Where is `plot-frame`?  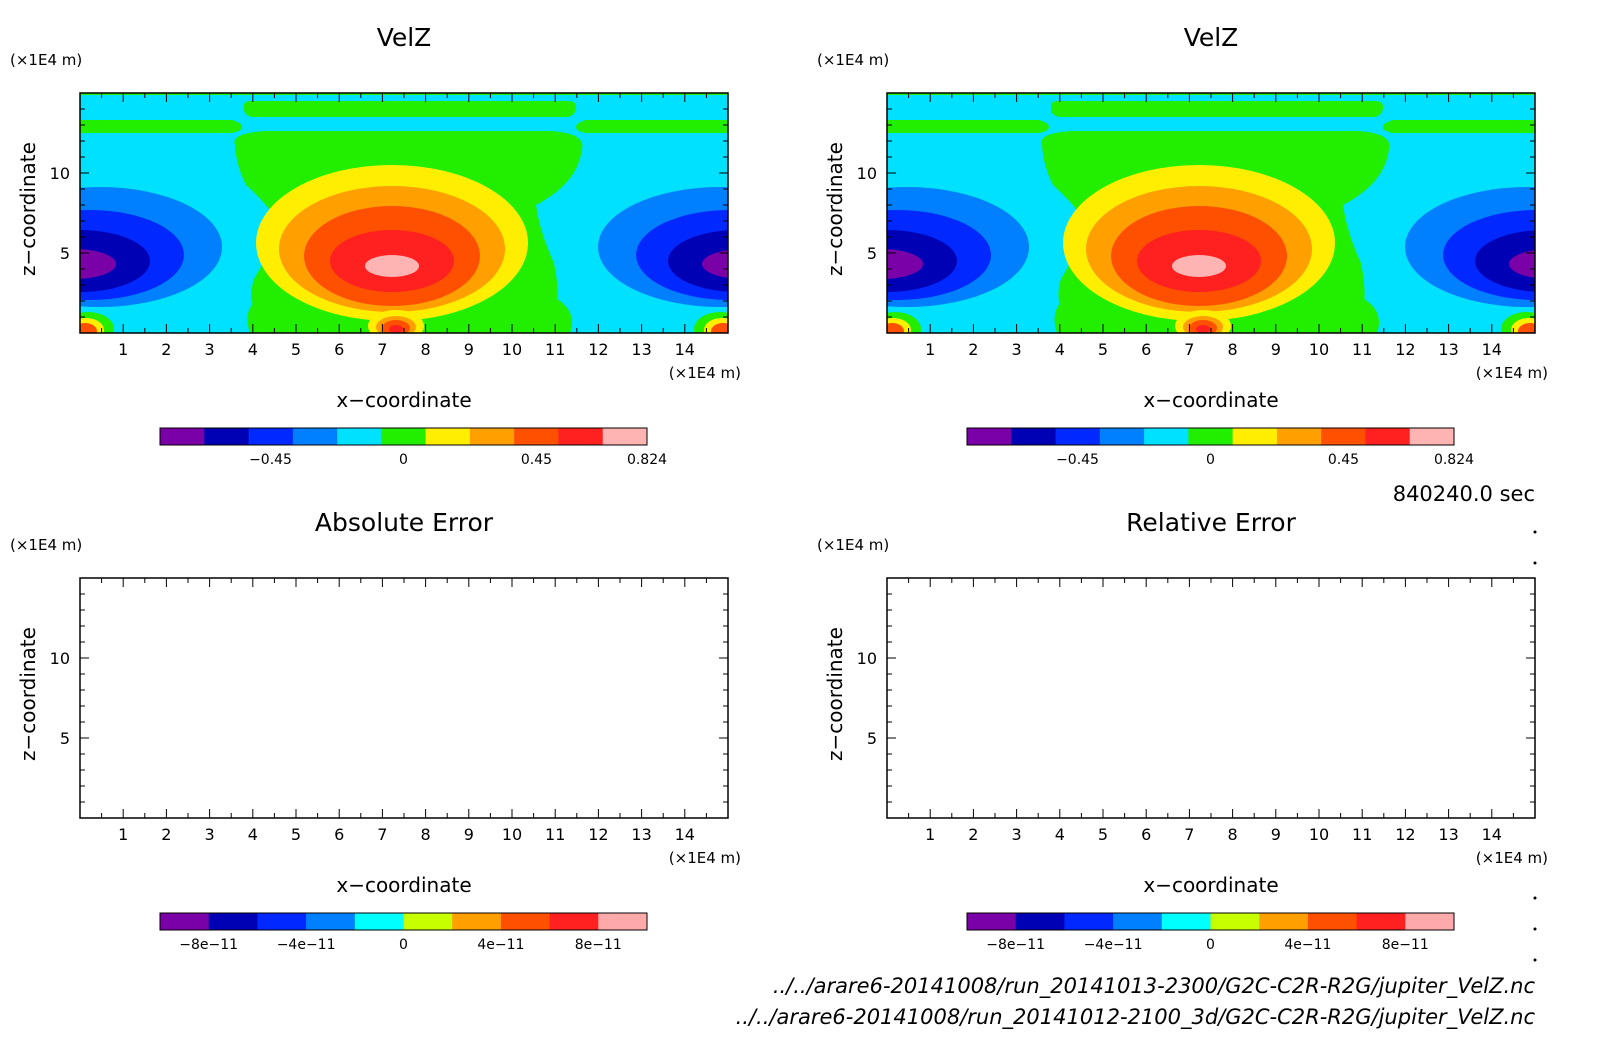
plot-frame is located at coordinates (404, 698).